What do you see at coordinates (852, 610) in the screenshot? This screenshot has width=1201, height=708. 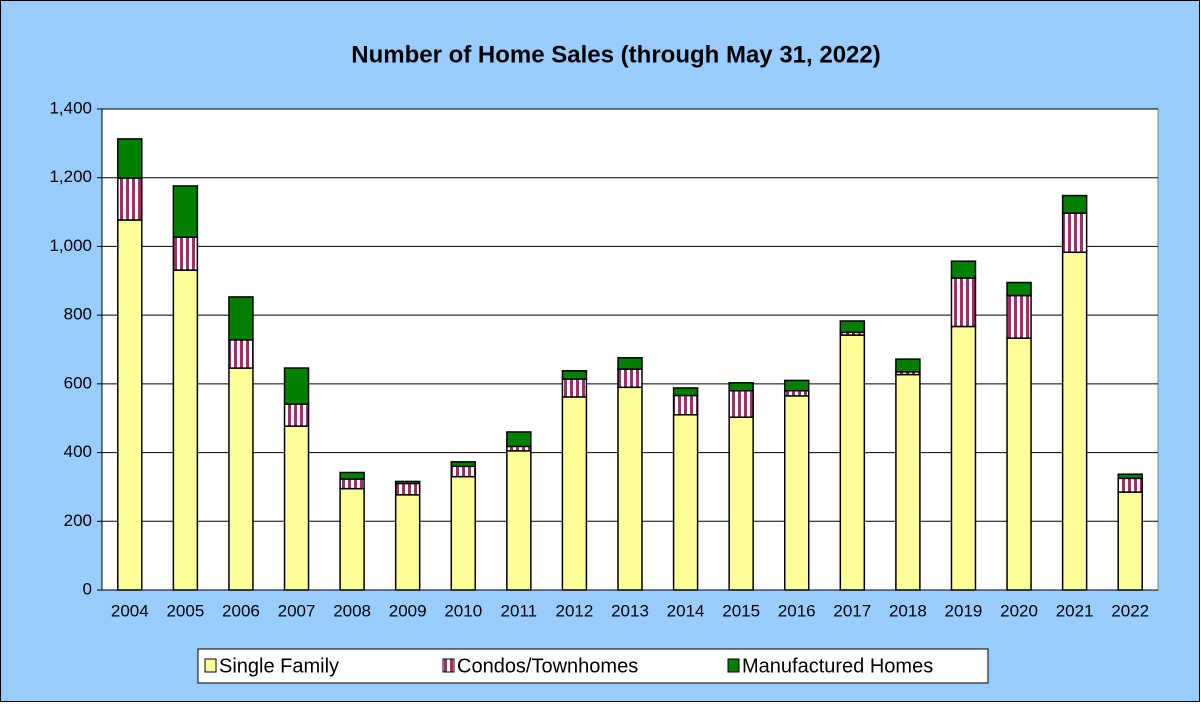 I see `x-tick-label: 2017` at bounding box center [852, 610].